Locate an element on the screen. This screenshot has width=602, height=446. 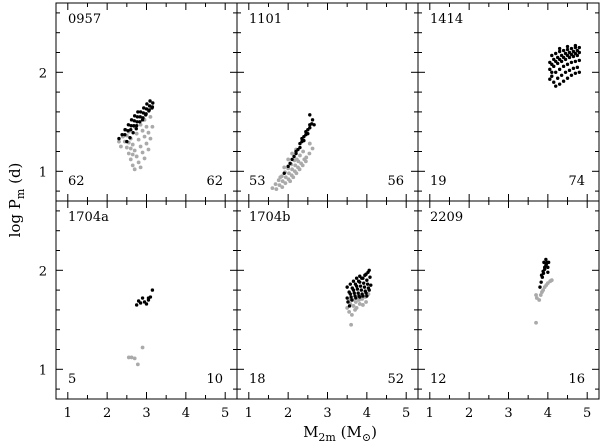
count-right: 10 is located at coordinates (214, 379).